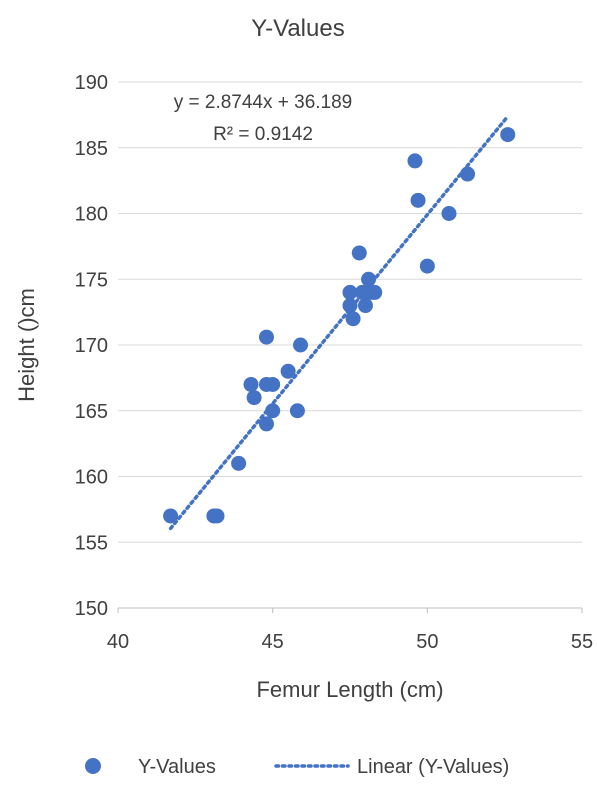 The image size is (597, 787). I want to click on y-axis-label: Height ()cm, so click(26, 345).